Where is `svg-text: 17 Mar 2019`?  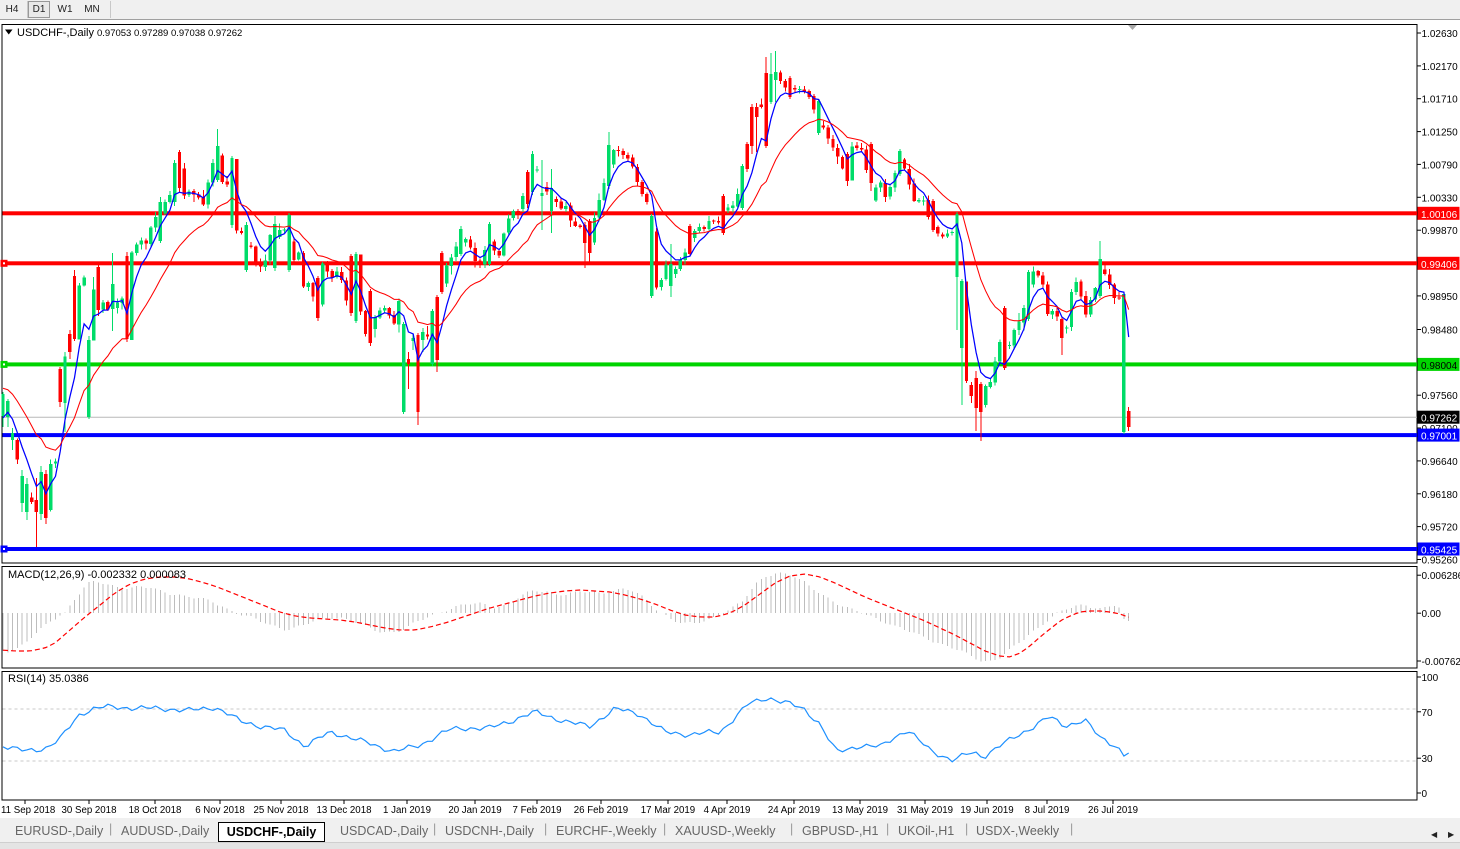 svg-text: 17 Mar 2019 is located at coordinates (668, 810).